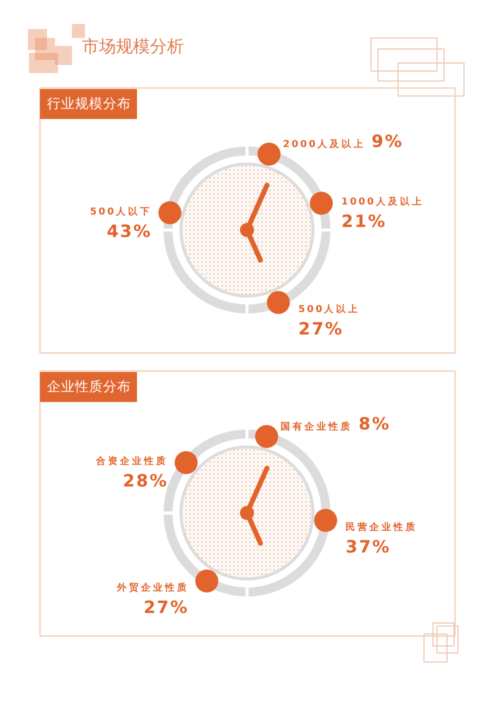 This screenshot has width=499, height=706. What do you see at coordinates (382, 526) in the screenshot?
I see `category-label: 民营企业性质` at bounding box center [382, 526].